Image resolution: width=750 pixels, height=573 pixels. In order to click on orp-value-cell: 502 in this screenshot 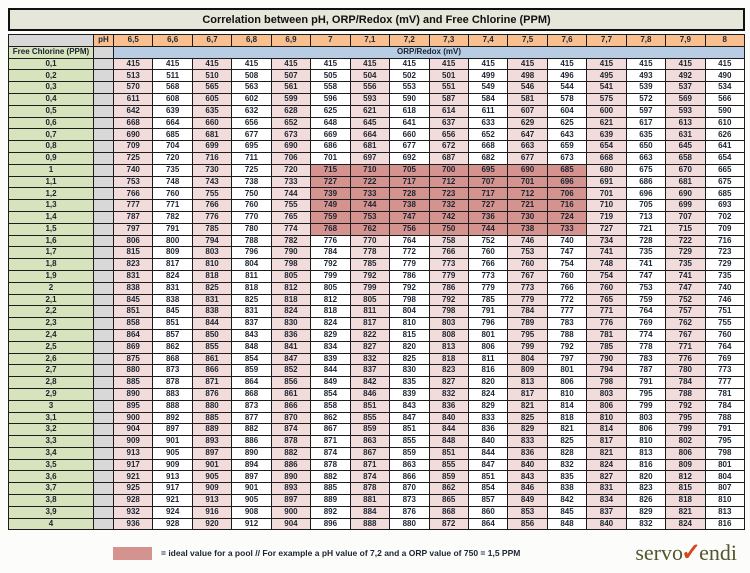, I will do `click(409, 76)`.